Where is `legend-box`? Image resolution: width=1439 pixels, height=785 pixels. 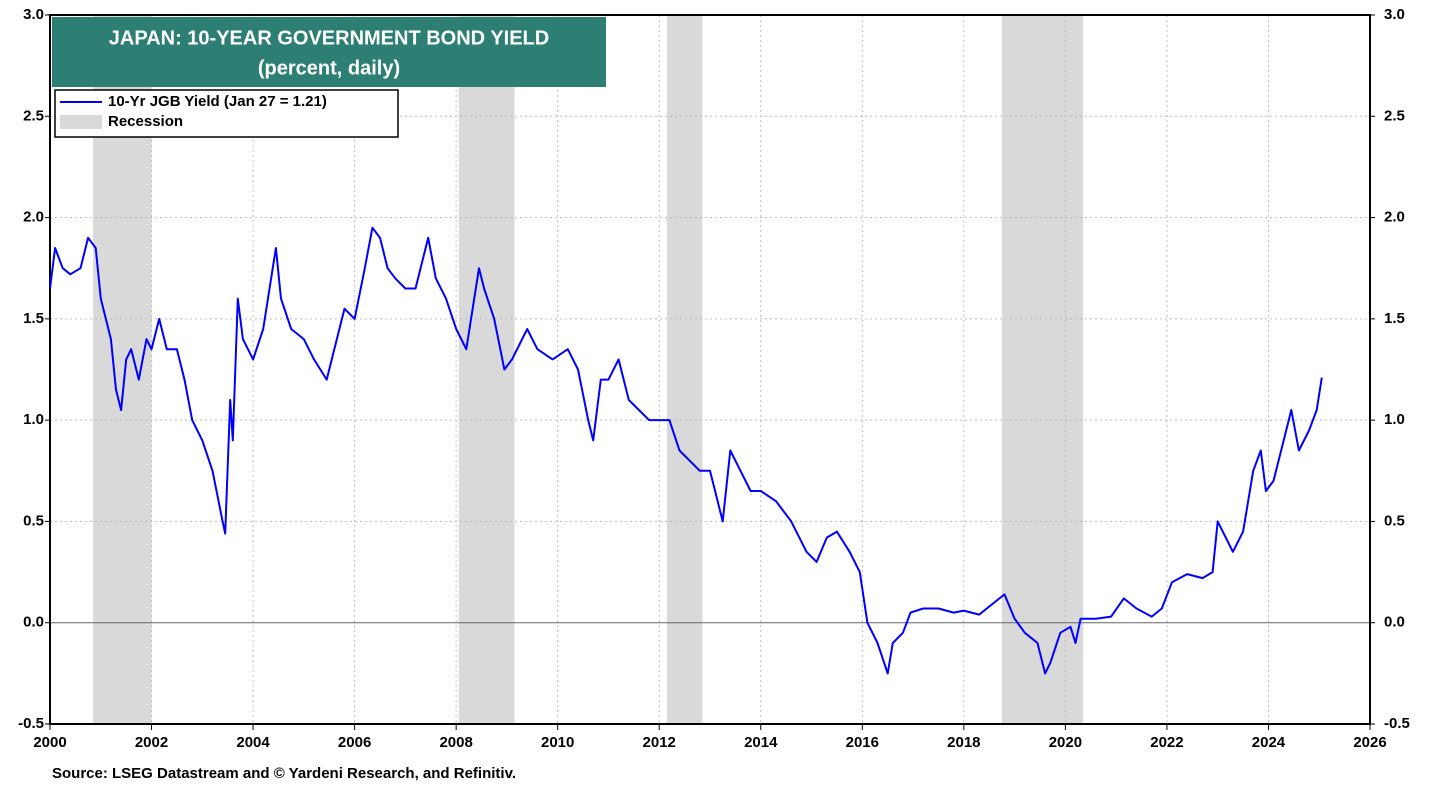
legend-box is located at coordinates (226, 113).